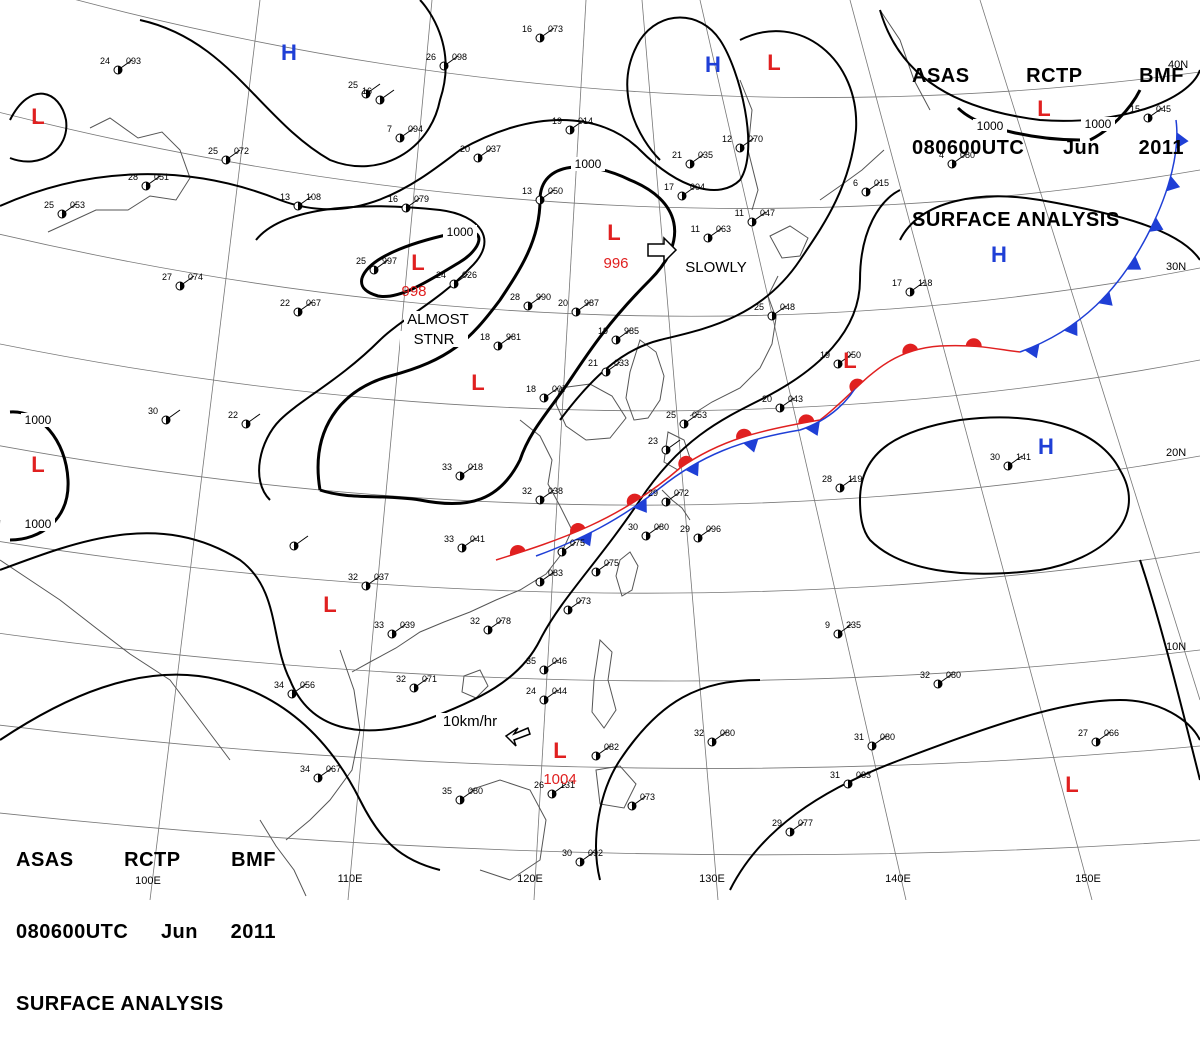 The image size is (1200, 1040). What do you see at coordinates (389, 261) in the screenshot?
I see `station-pressure: 997` at bounding box center [389, 261].